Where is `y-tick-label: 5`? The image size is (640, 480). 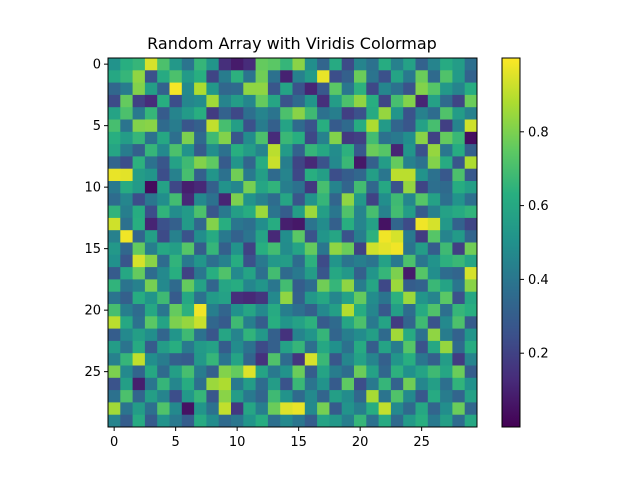 y-tick-label: 5 is located at coordinates (97, 126).